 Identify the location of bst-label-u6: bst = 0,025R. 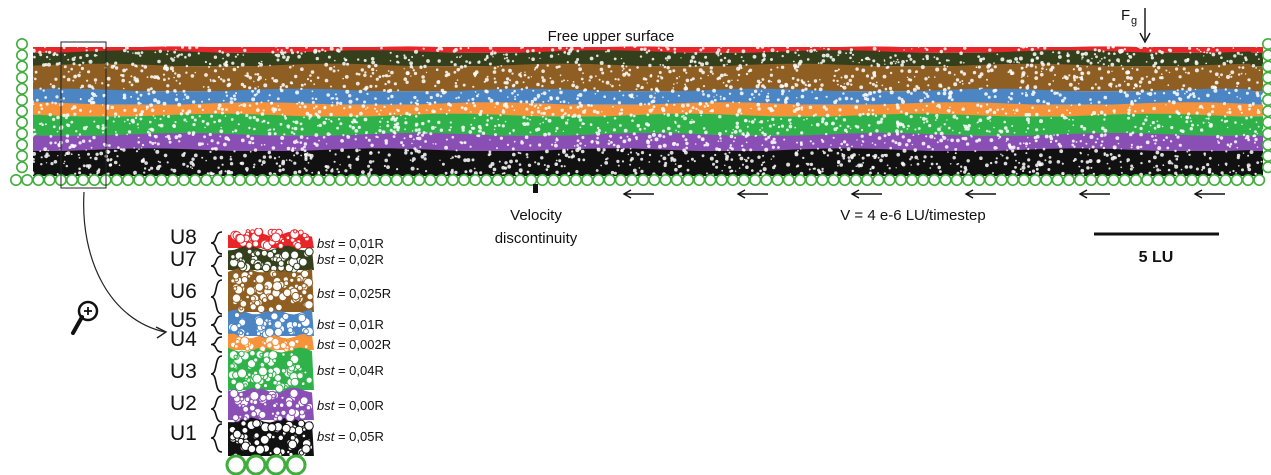
(354, 293).